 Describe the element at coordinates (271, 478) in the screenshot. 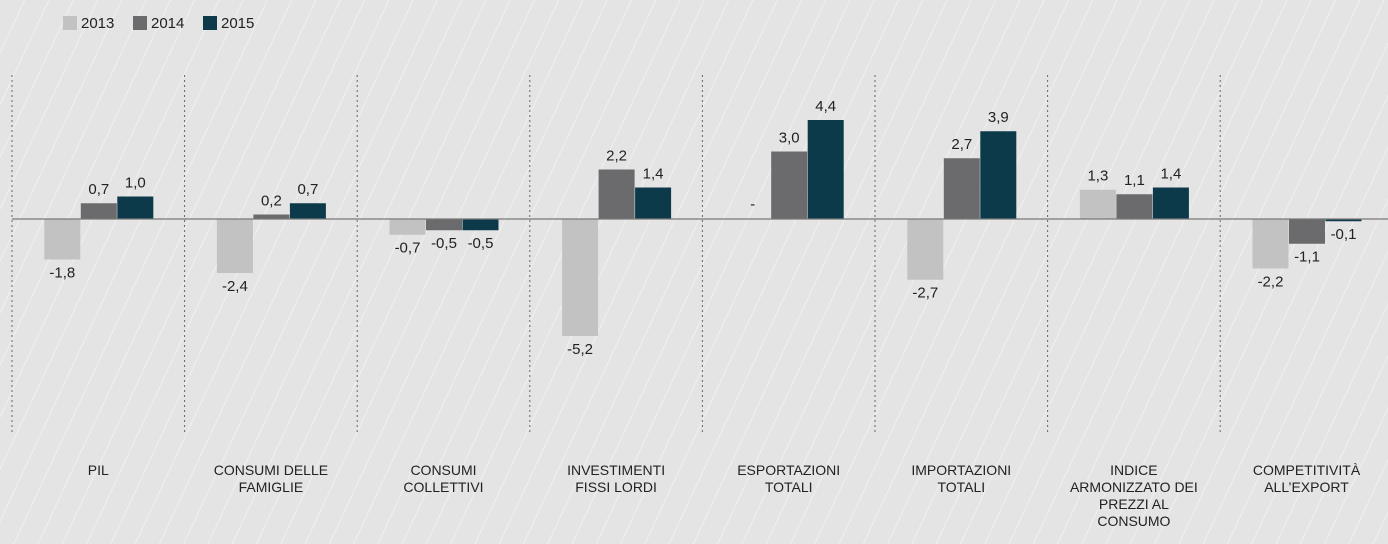

I see `category-label: CONSUMI DELLE FAMIGLIE` at that location.